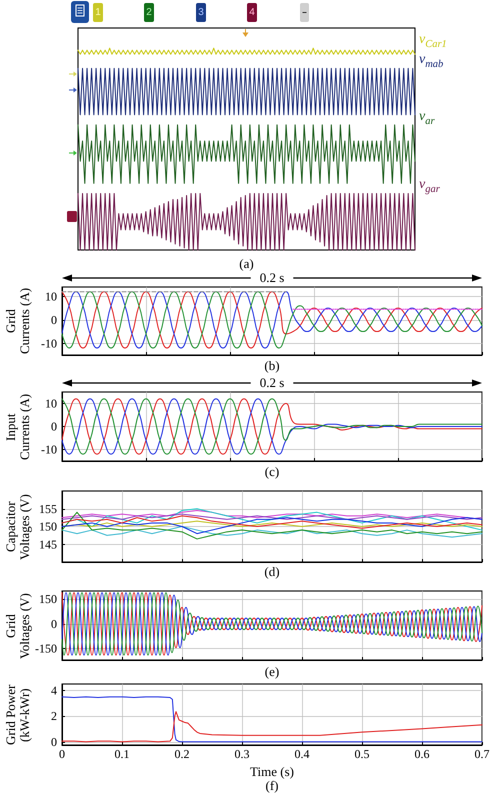  Describe the element at coordinates (122, 754) in the screenshot. I see `x-tick-label: 0.1` at that location.